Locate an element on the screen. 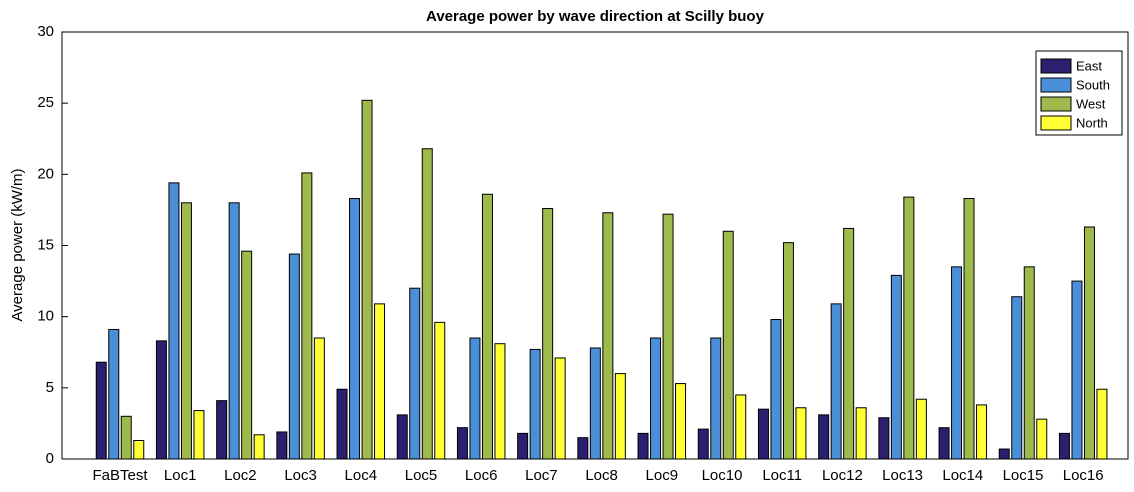 The width and height of the screenshot is (1134, 492). y-axis-label: Average power (kW/m) is located at coordinates (17, 244).